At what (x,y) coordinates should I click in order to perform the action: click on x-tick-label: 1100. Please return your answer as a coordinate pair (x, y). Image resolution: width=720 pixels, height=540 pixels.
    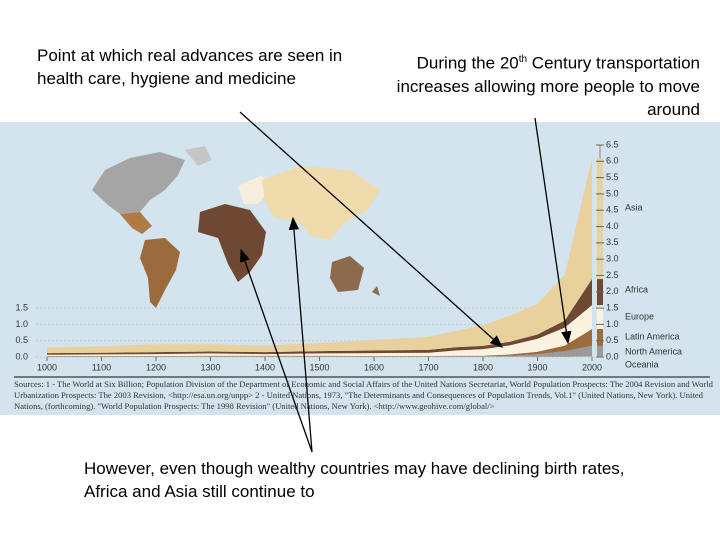
    Looking at the image, I should click on (101, 367).